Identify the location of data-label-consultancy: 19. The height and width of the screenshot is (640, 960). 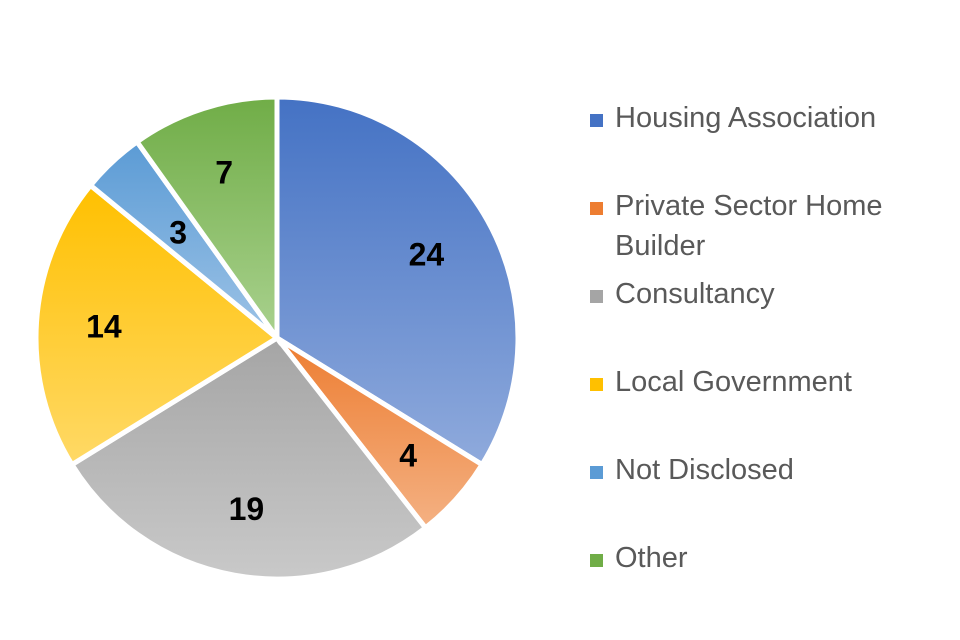
(247, 509).